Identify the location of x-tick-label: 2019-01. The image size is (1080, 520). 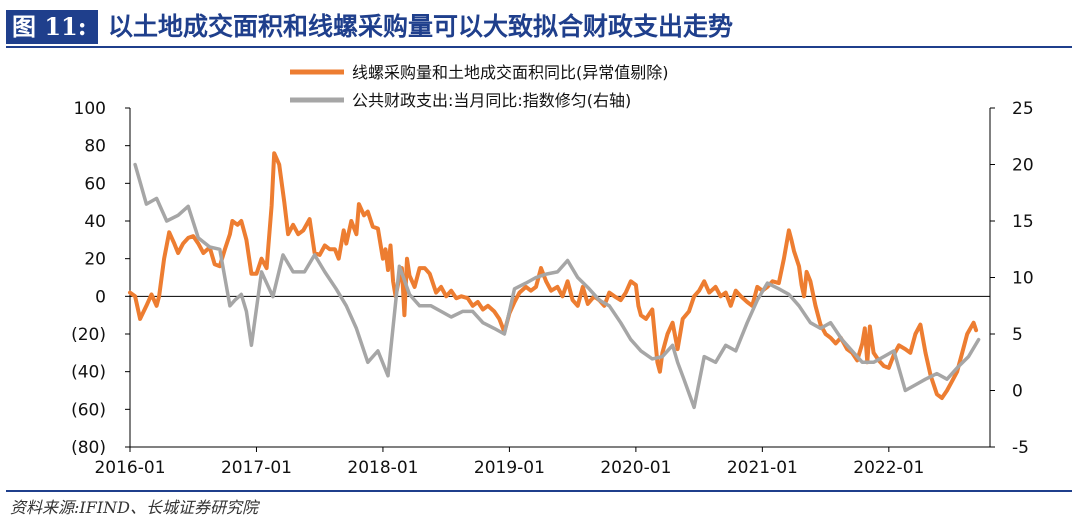
(509, 468).